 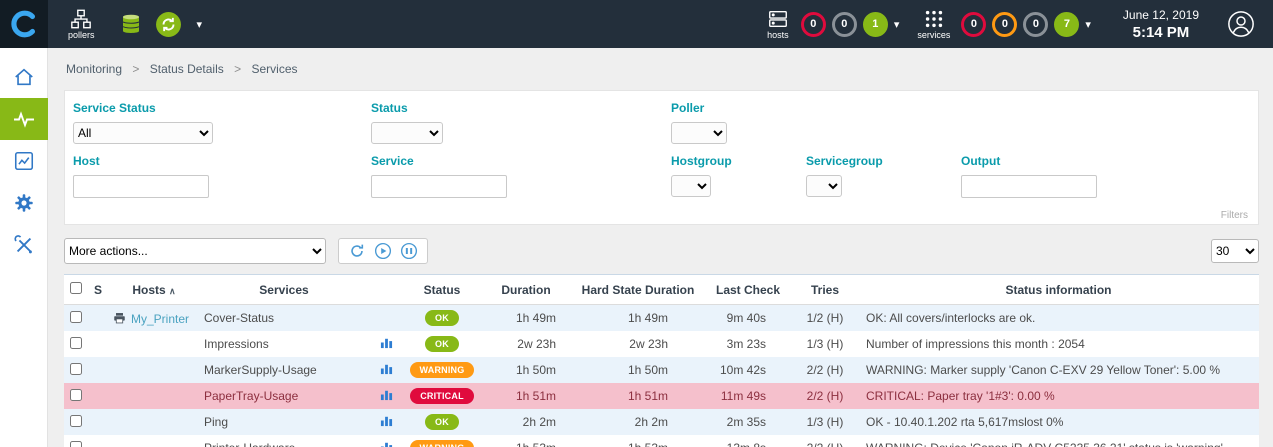 What do you see at coordinates (742, 370) in the screenshot?
I see `last-check-cell: 10m 42s` at bounding box center [742, 370].